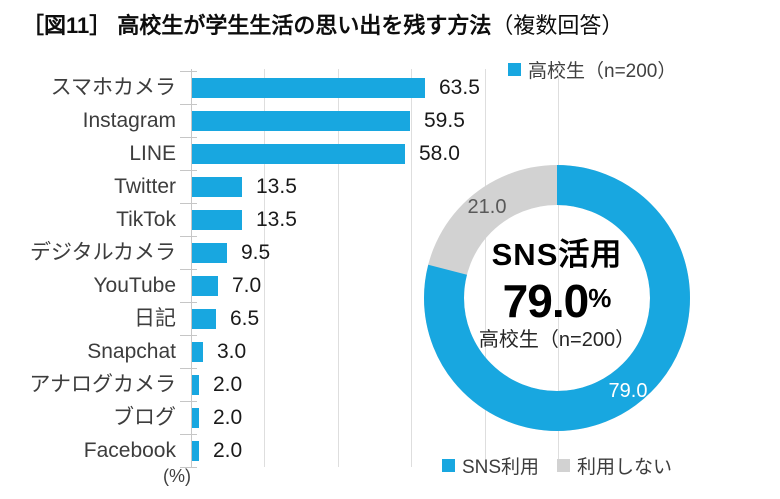  I want to click on bar-legend: 高校生（n=200）, so click(592, 69).